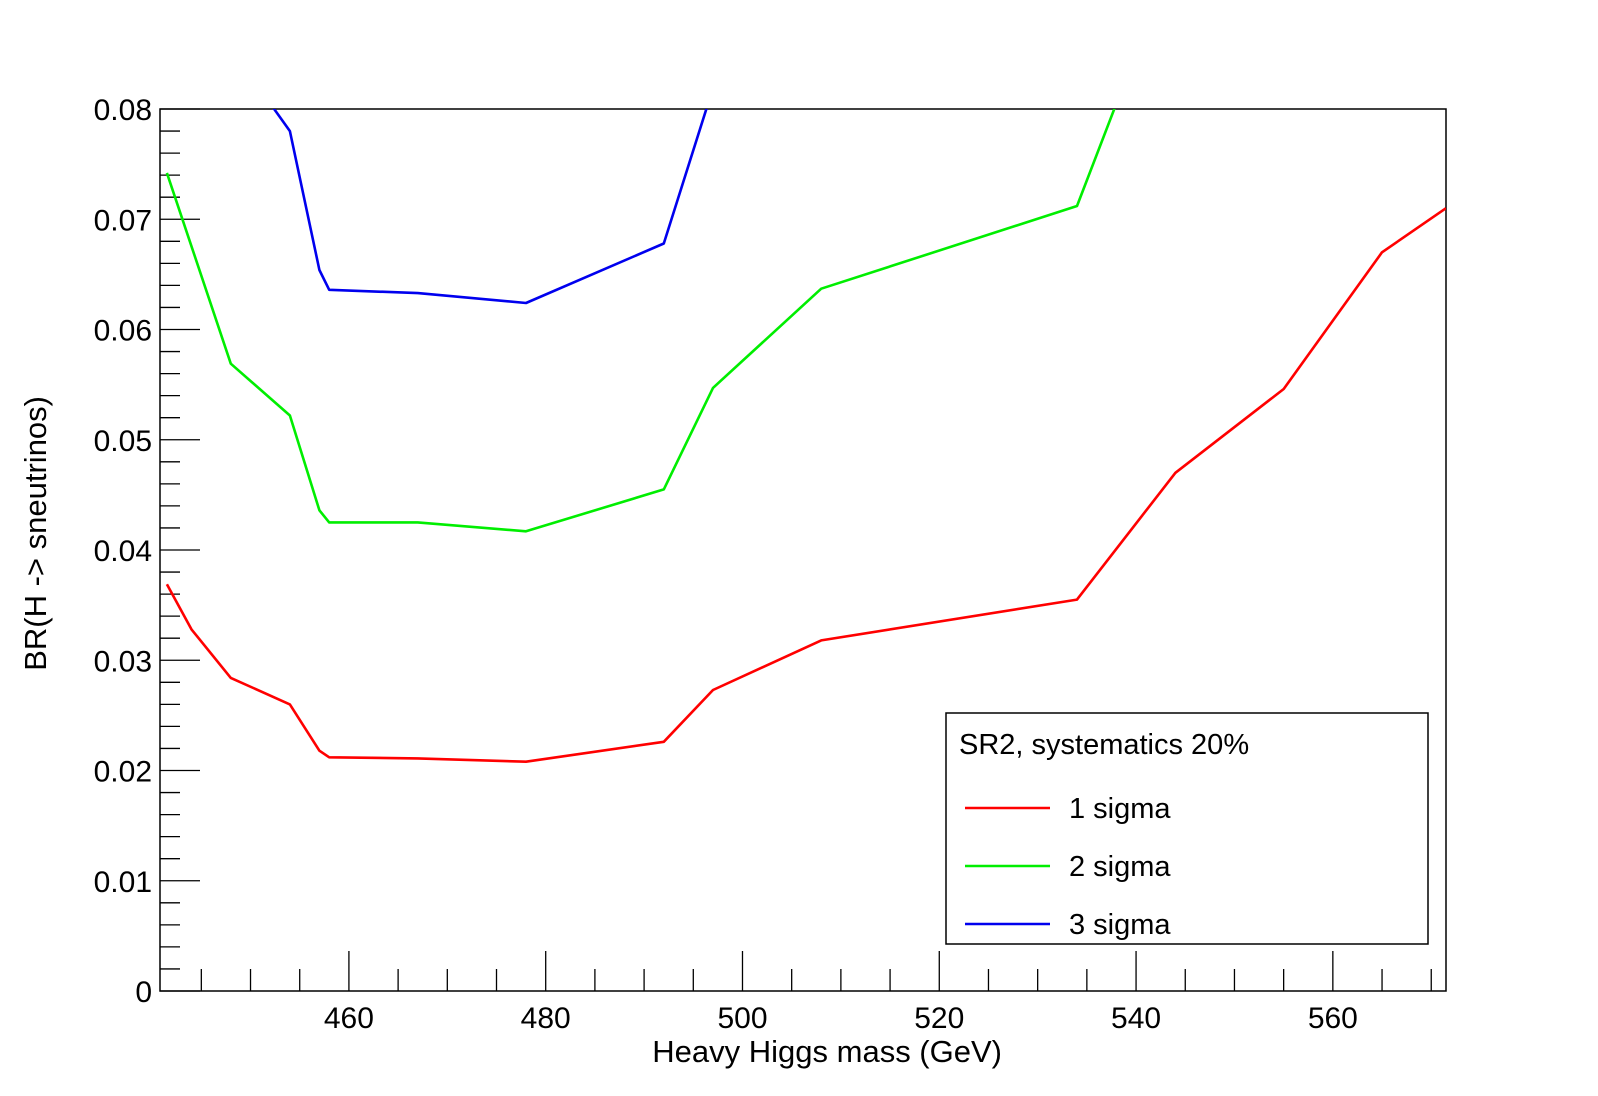 Image resolution: width=1598 pixels, height=1096 pixels. What do you see at coordinates (939, 1018) in the screenshot?
I see `x-tick-label: 520` at bounding box center [939, 1018].